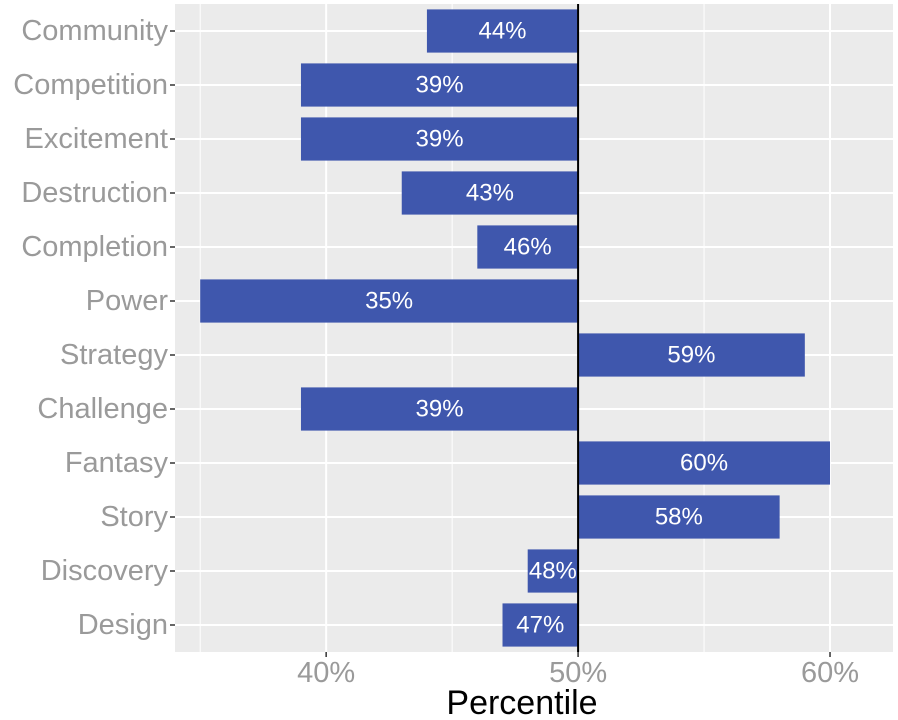  I want to click on y-tick-label: Destruction, so click(94, 193).